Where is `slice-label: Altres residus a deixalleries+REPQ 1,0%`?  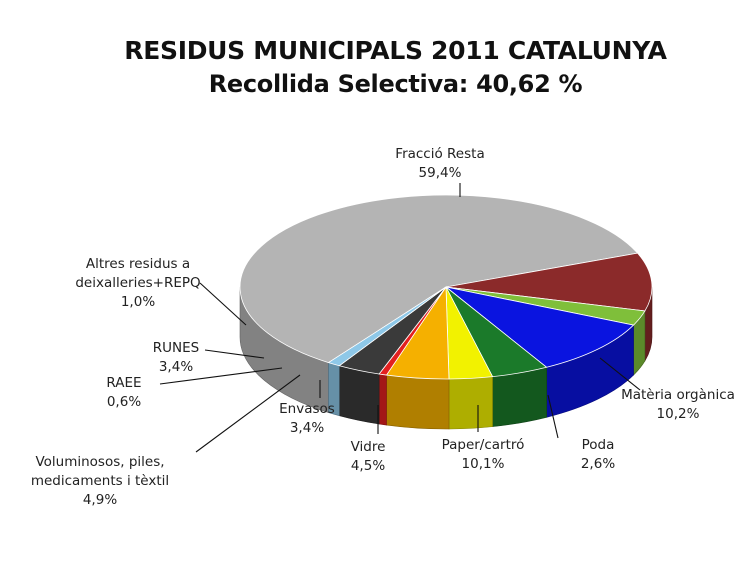
slice-label: Altres residus a deixalleries+REPQ 1,0% is located at coordinates (137, 283).